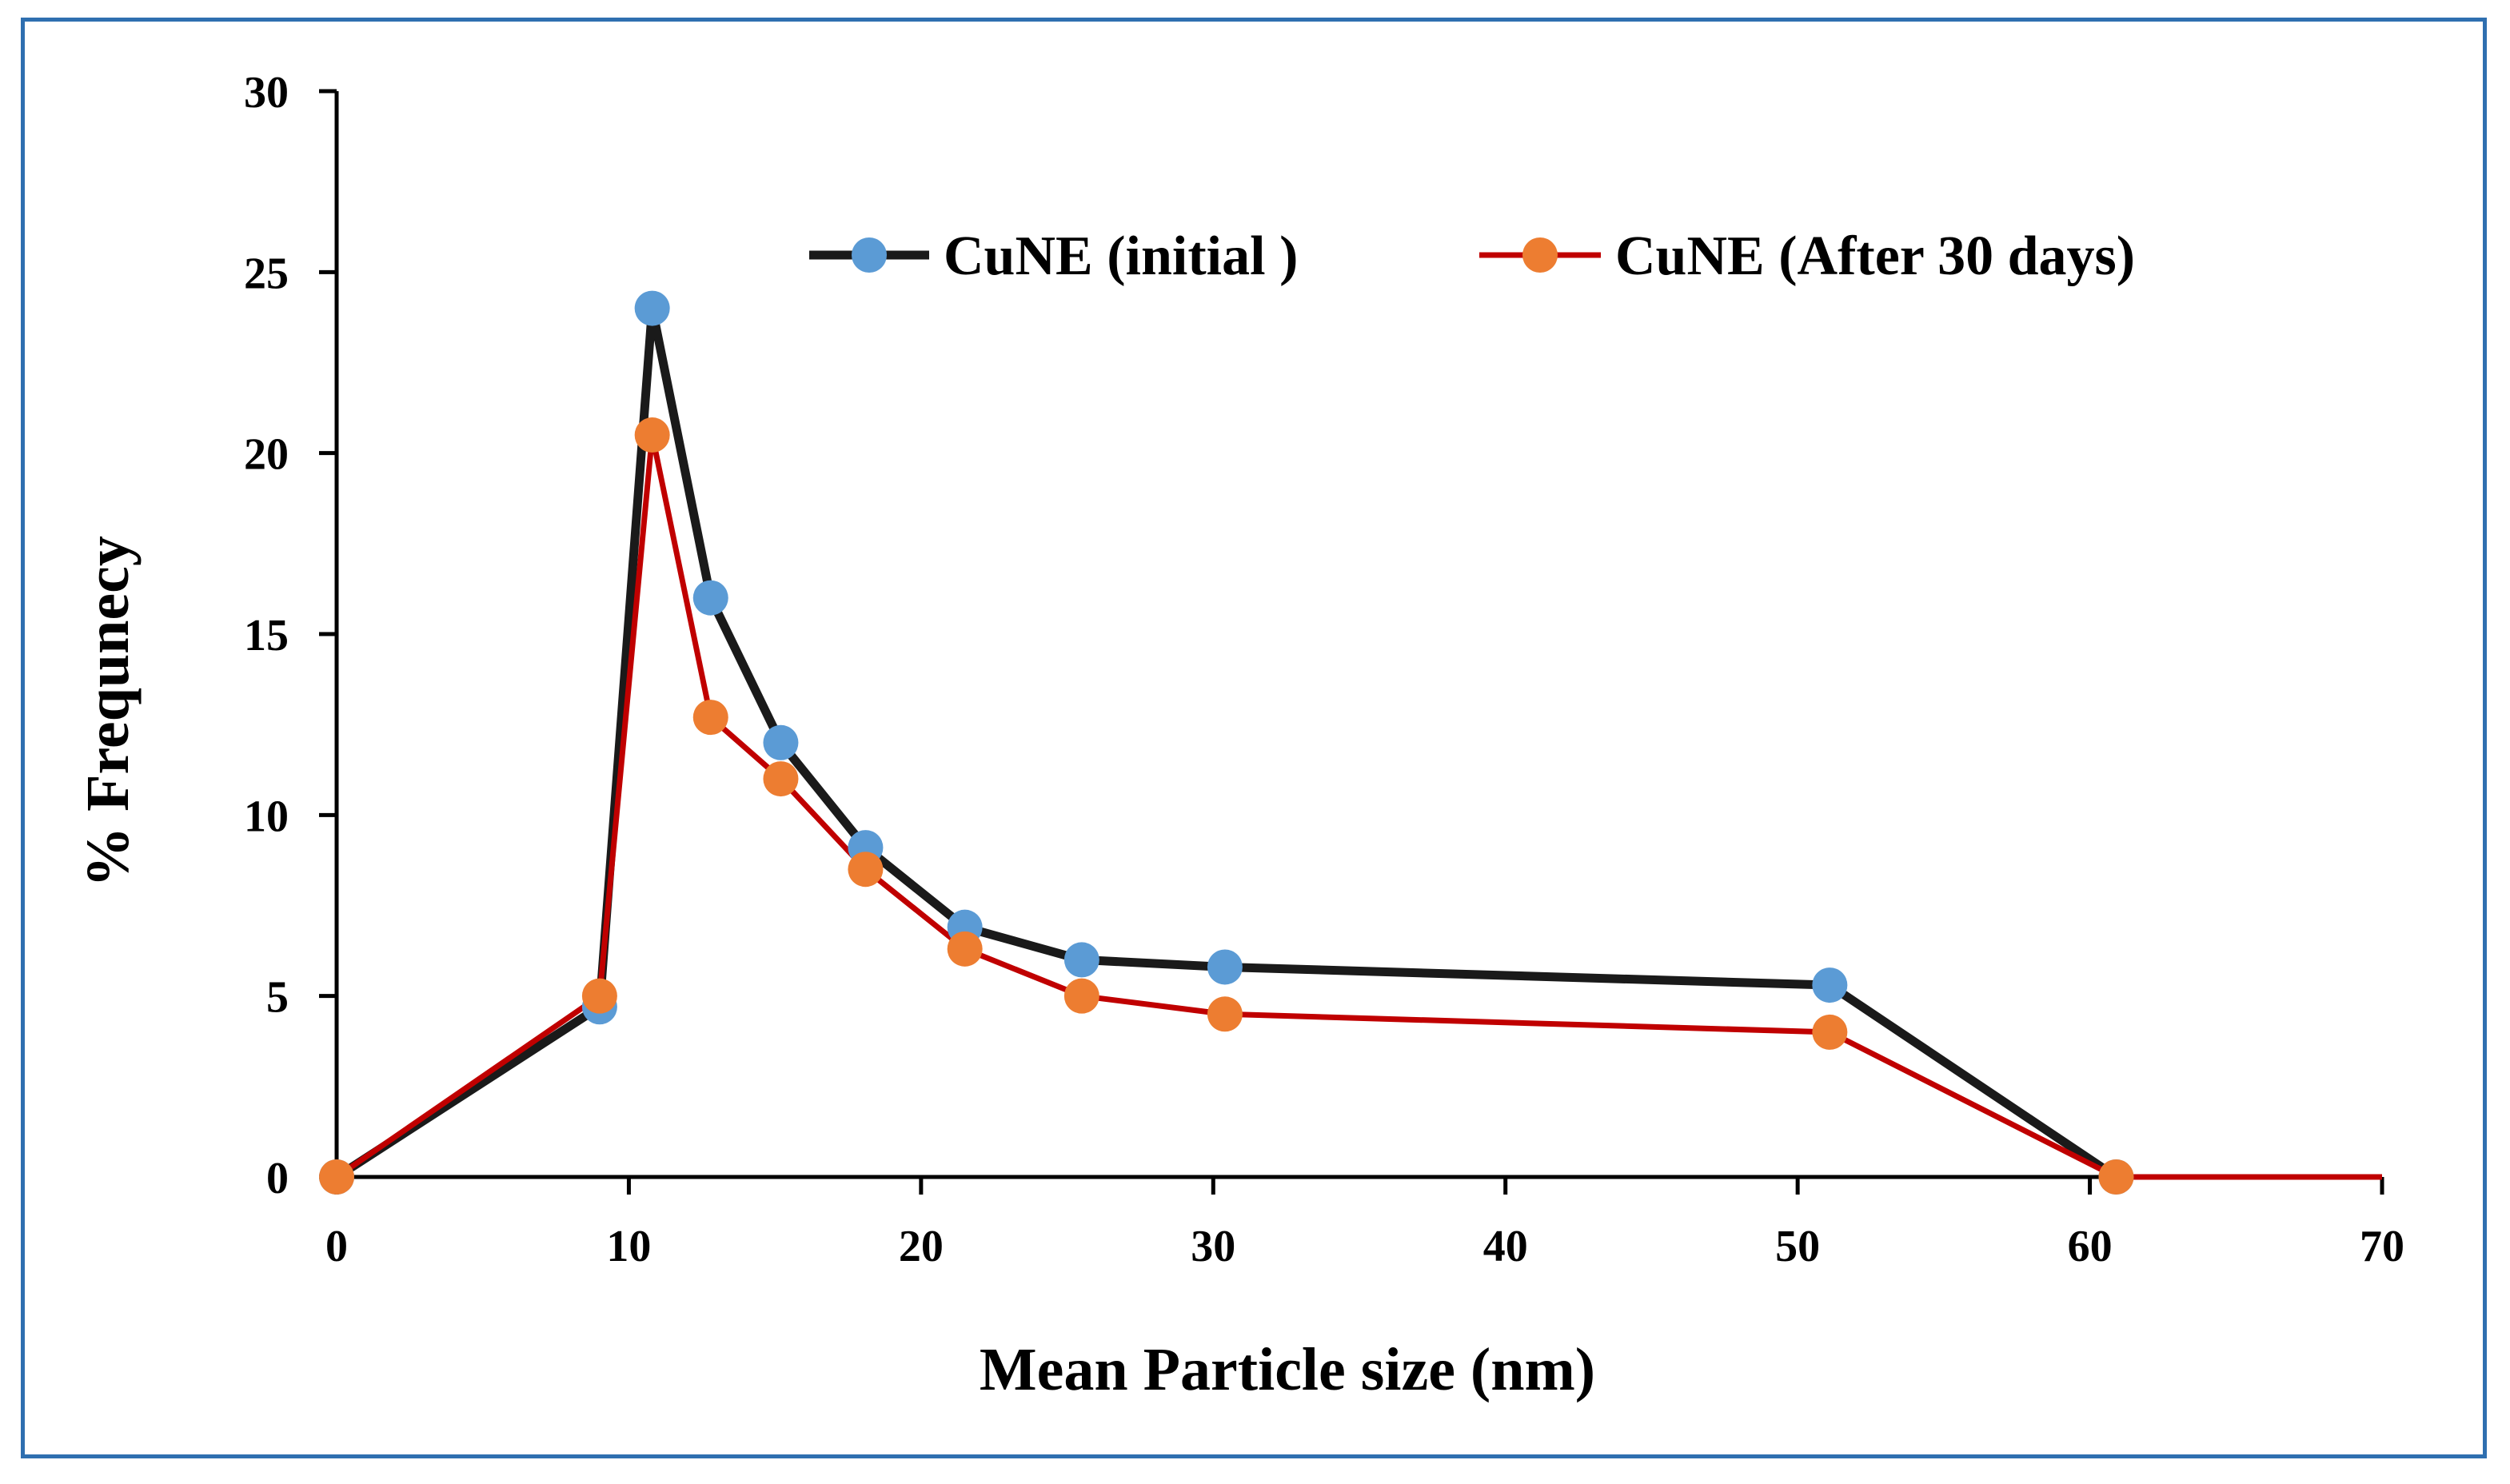  I want to click on legend: CuNE (initial ) CuNE (After 30 days), so click(1472, 256).